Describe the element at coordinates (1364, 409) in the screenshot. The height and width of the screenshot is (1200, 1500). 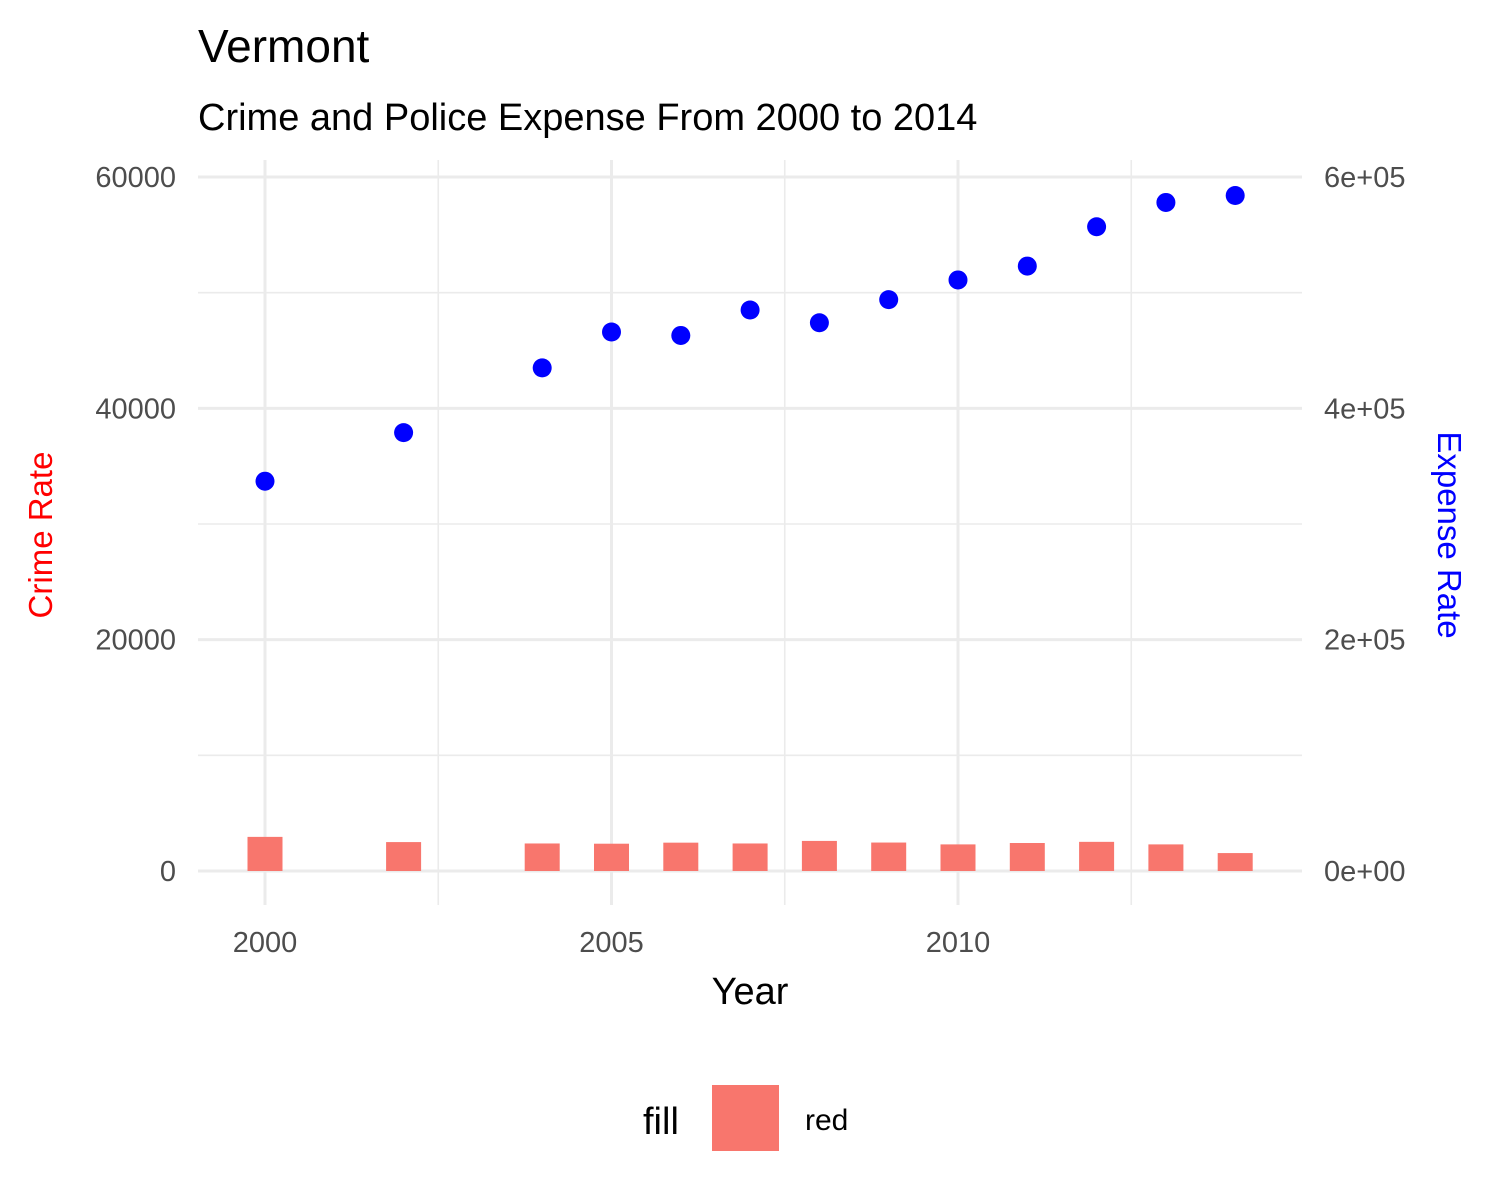
I see `right-y-tick-label: 4e+05` at that location.